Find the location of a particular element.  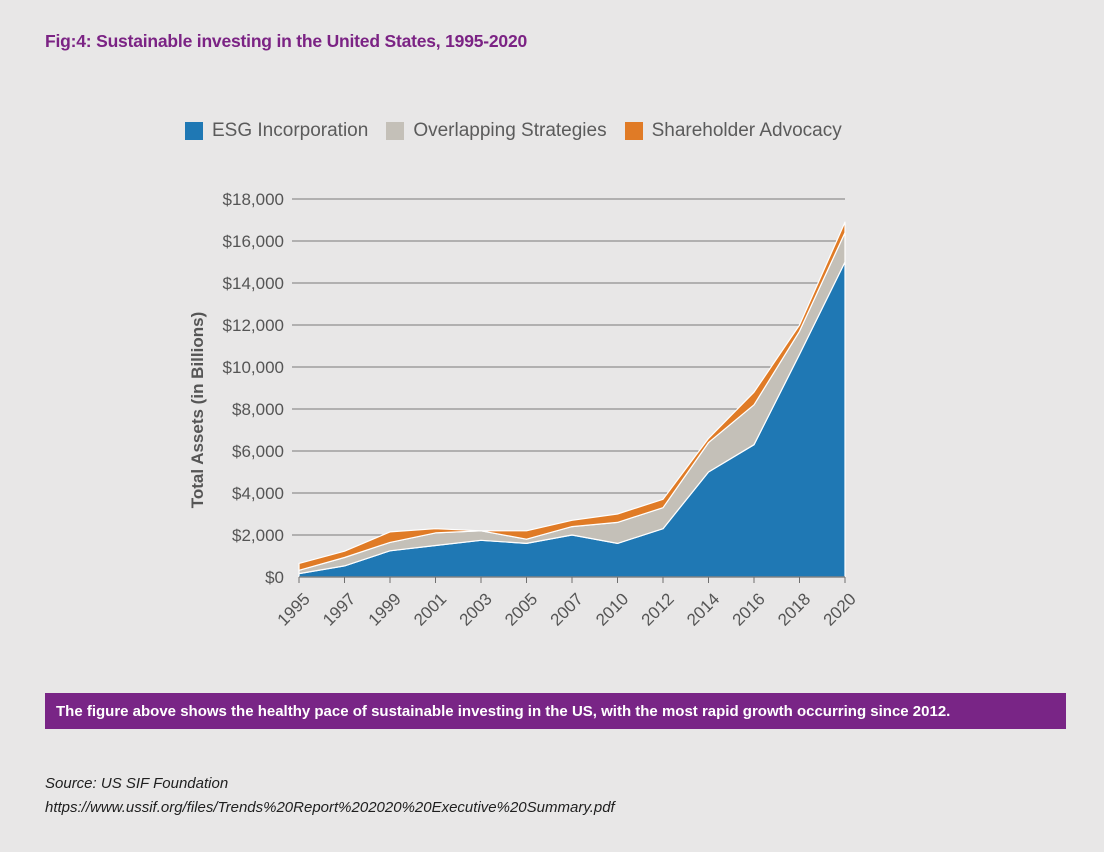

y-tick-label: $12,000 is located at coordinates (253, 325).